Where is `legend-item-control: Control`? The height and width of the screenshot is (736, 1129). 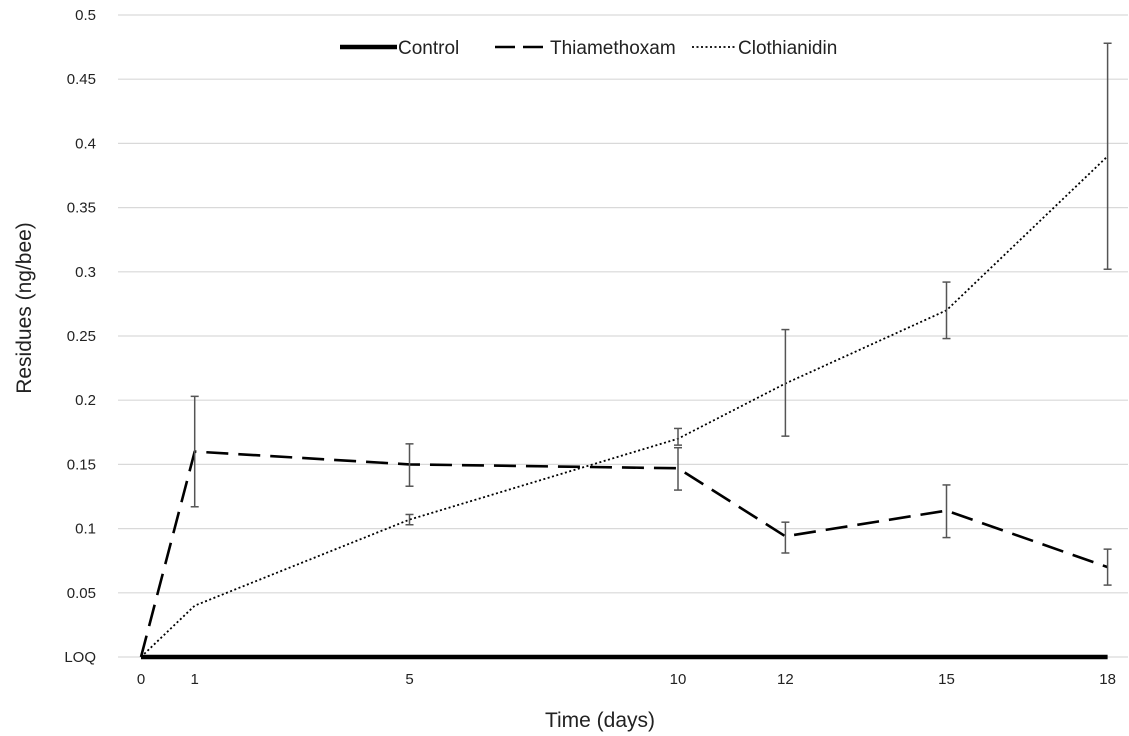
legend-item-control: Control is located at coordinates (399, 48).